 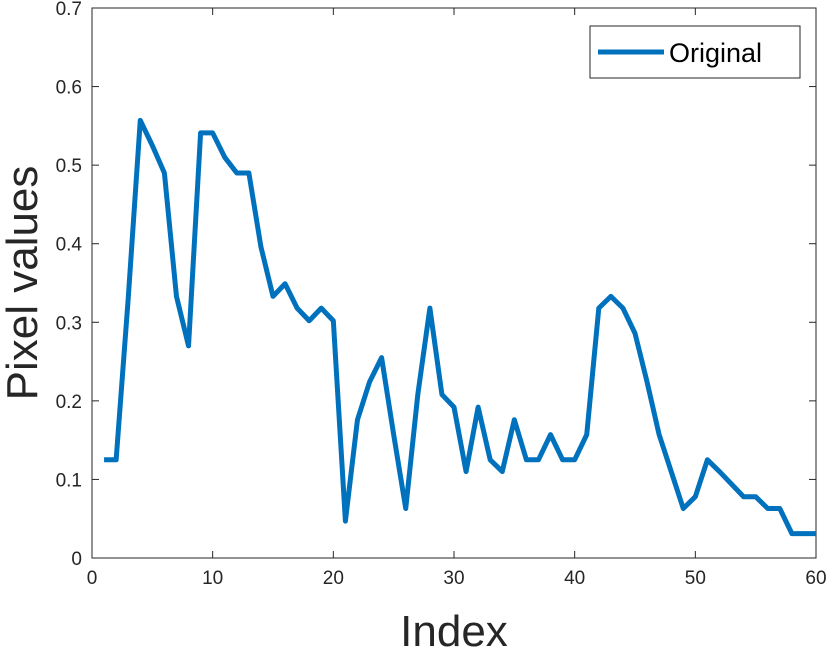 I want to click on y-tick-label: 0.1, so click(x=69, y=480).